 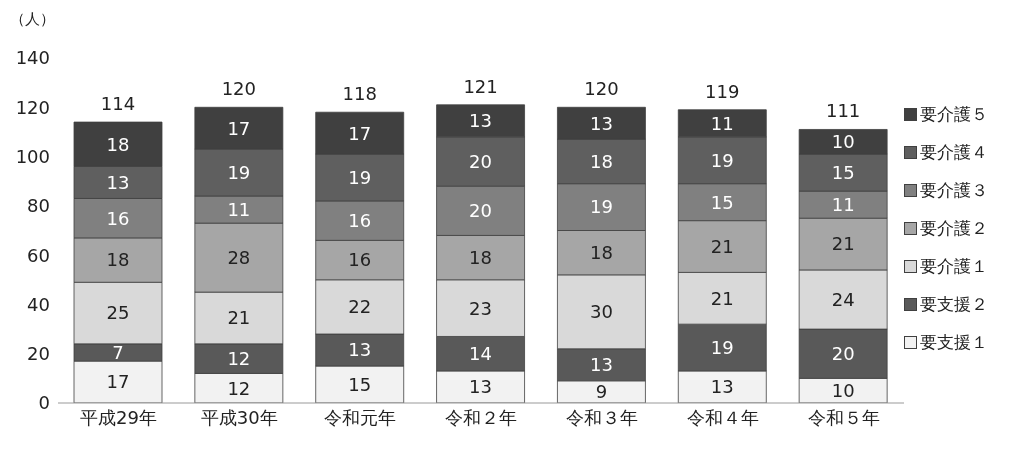 What do you see at coordinates (481, 308) in the screenshot?
I see `data-label: 23` at bounding box center [481, 308].